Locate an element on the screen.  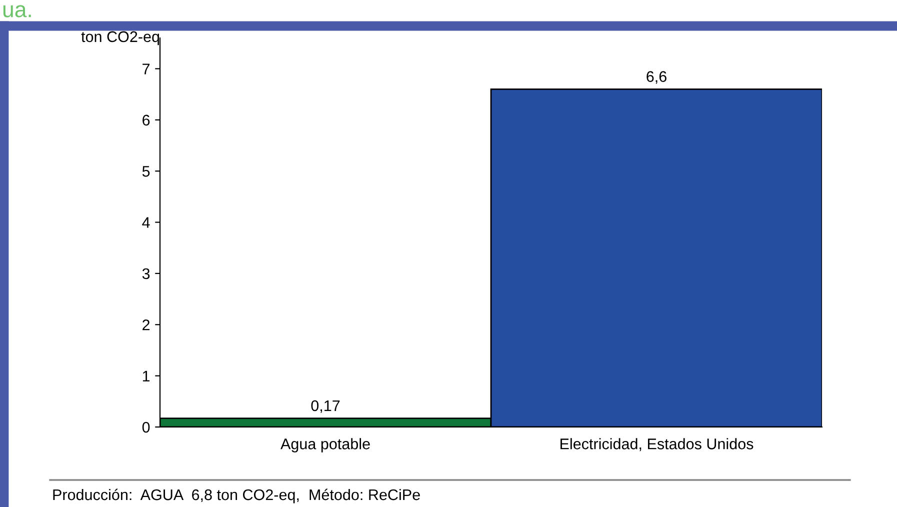
y-tick-label: 1 is located at coordinates (146, 376).